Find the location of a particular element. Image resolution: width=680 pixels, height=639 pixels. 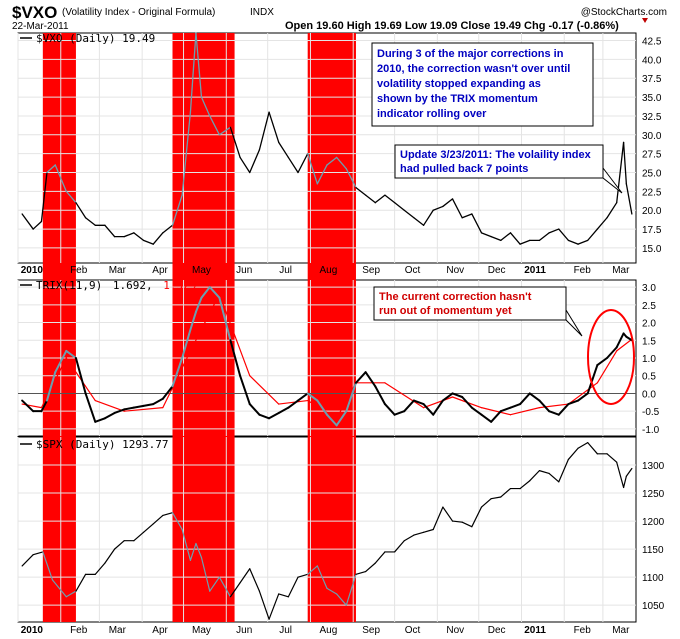

x-tick-label-bottom: Jul is located at coordinates (285, 630).